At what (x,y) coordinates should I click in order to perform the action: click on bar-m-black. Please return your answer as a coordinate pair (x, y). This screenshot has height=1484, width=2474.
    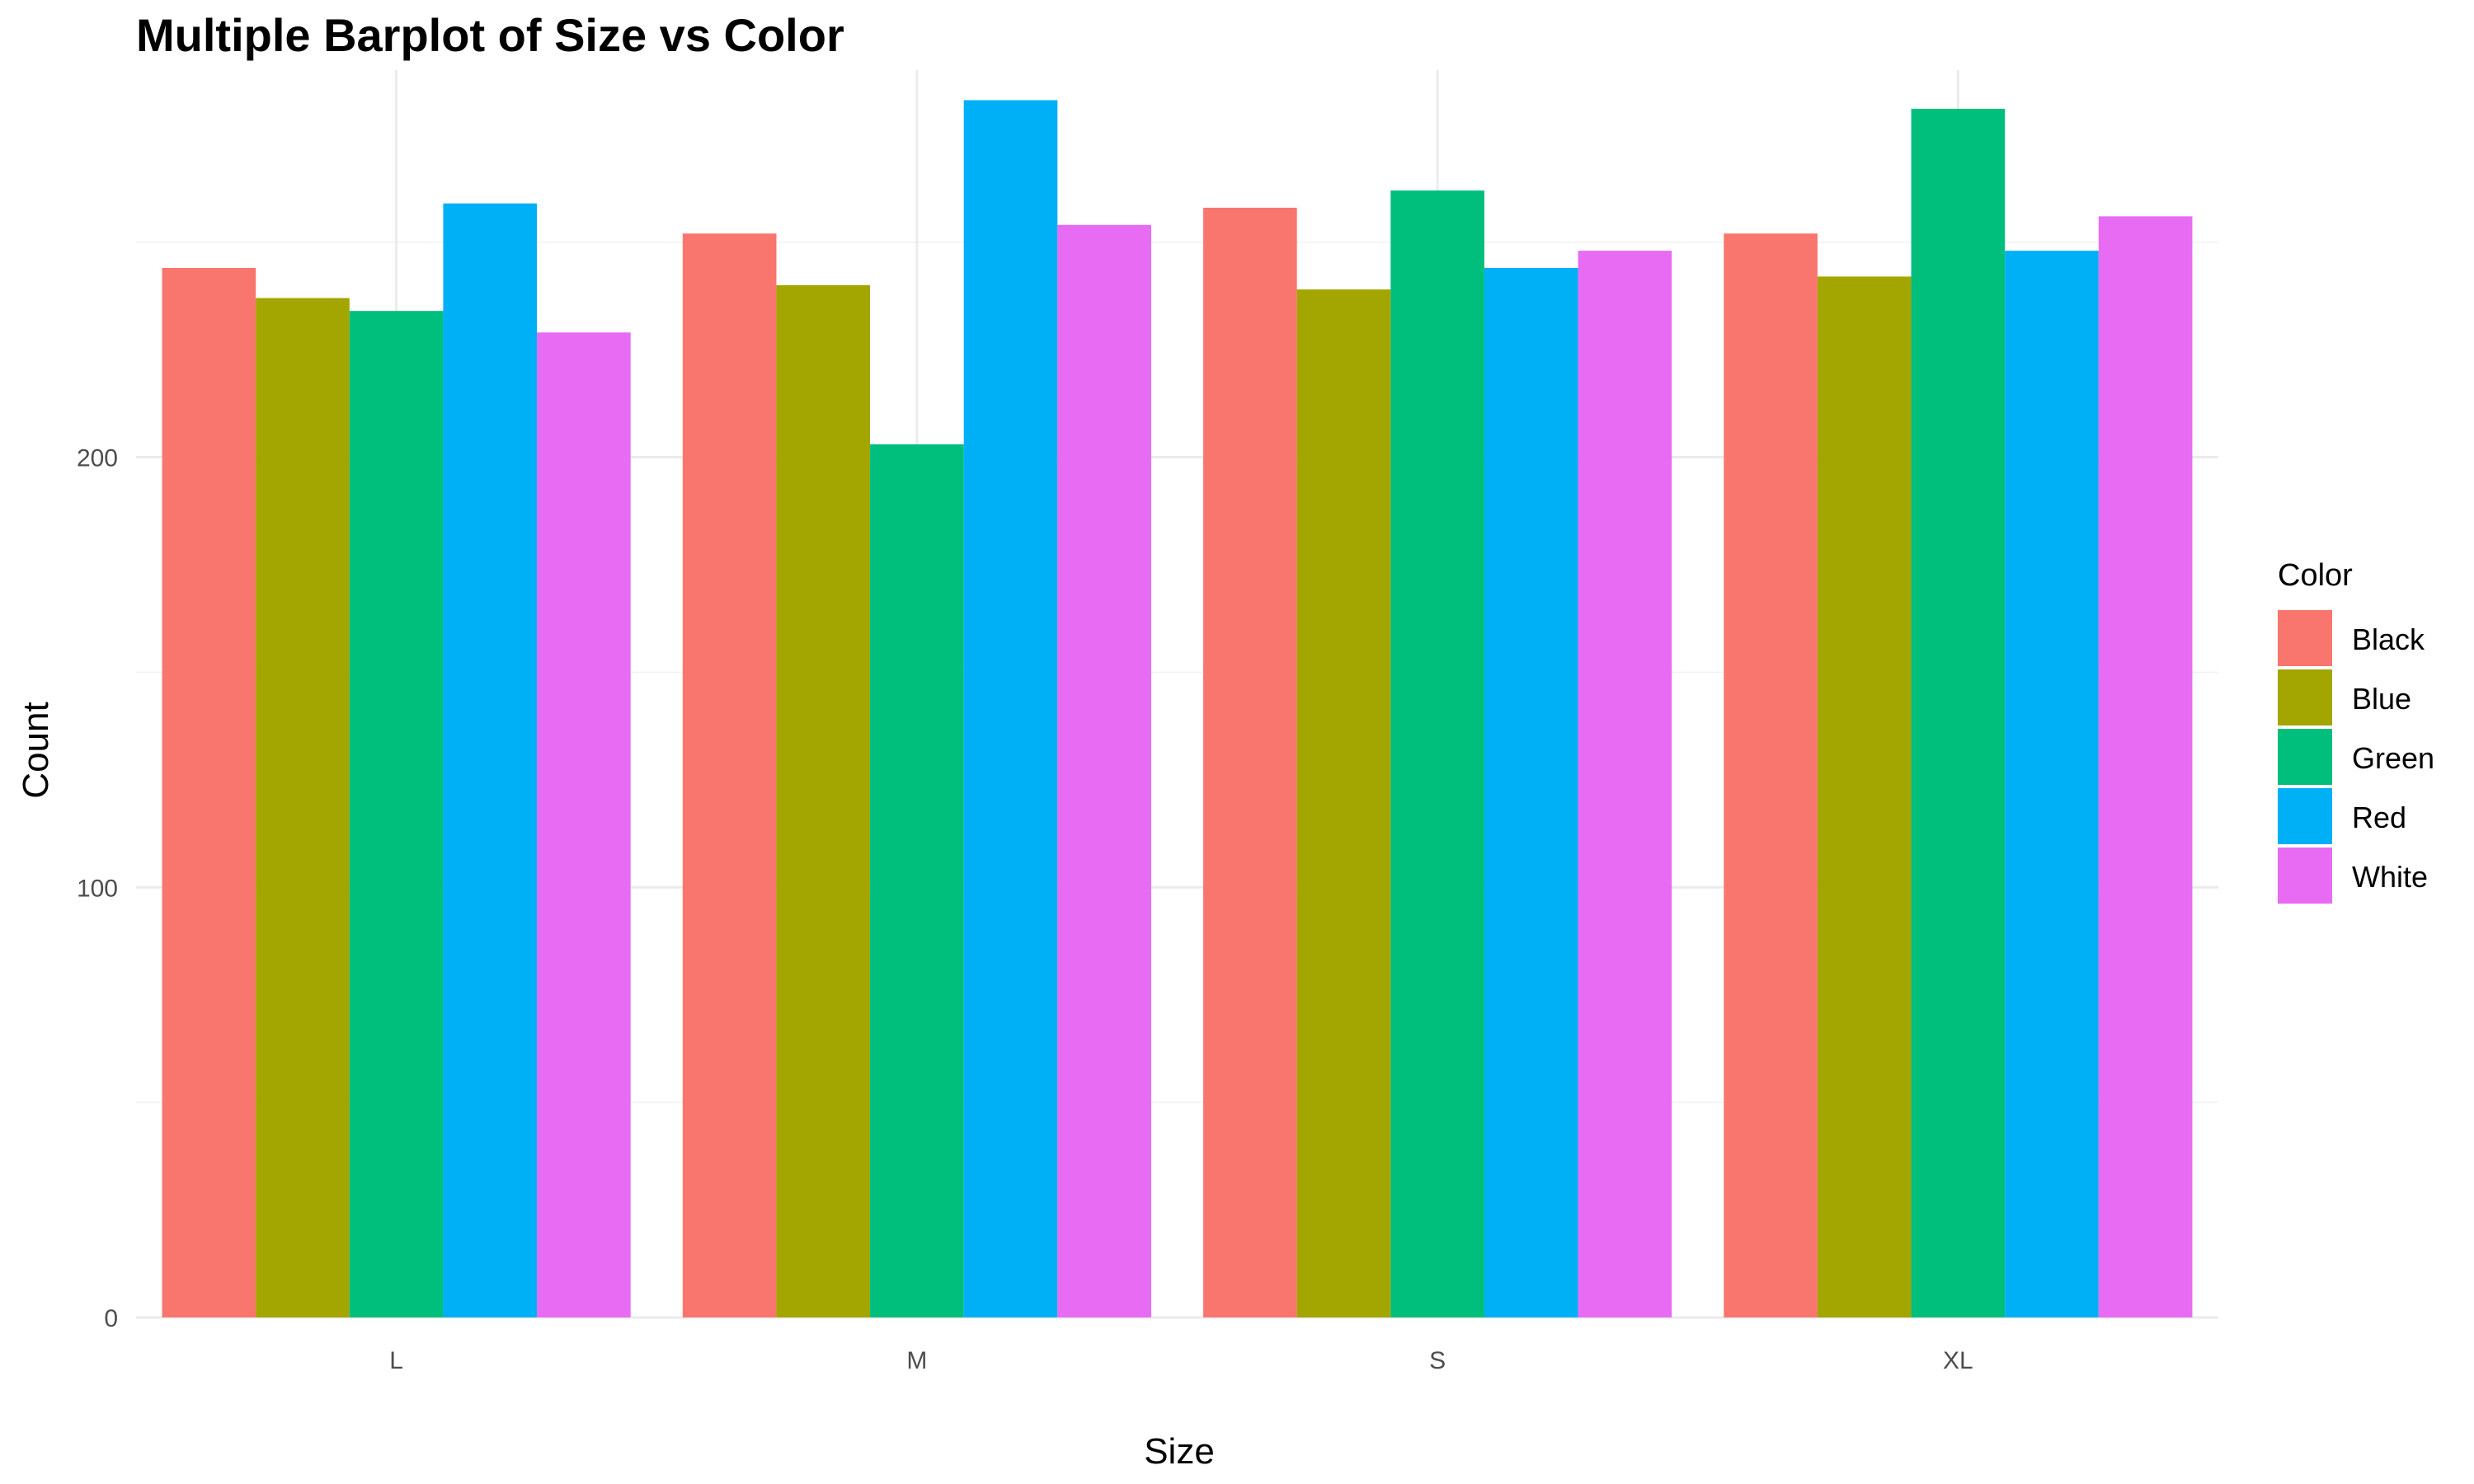
    Looking at the image, I should click on (729, 775).